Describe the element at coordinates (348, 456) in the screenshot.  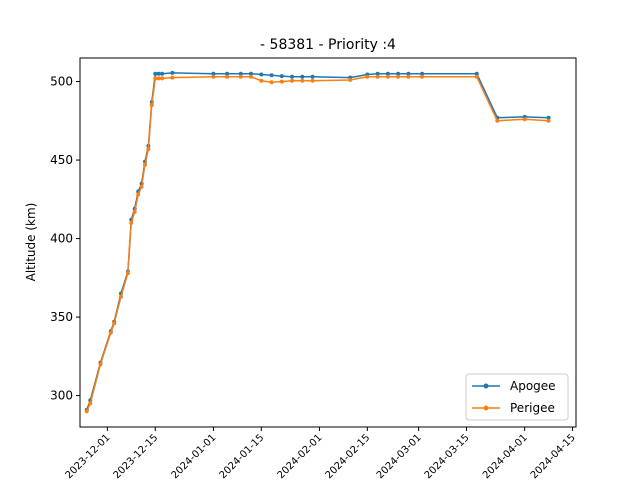
I see `x-tick-label: 2024-02-15` at that location.